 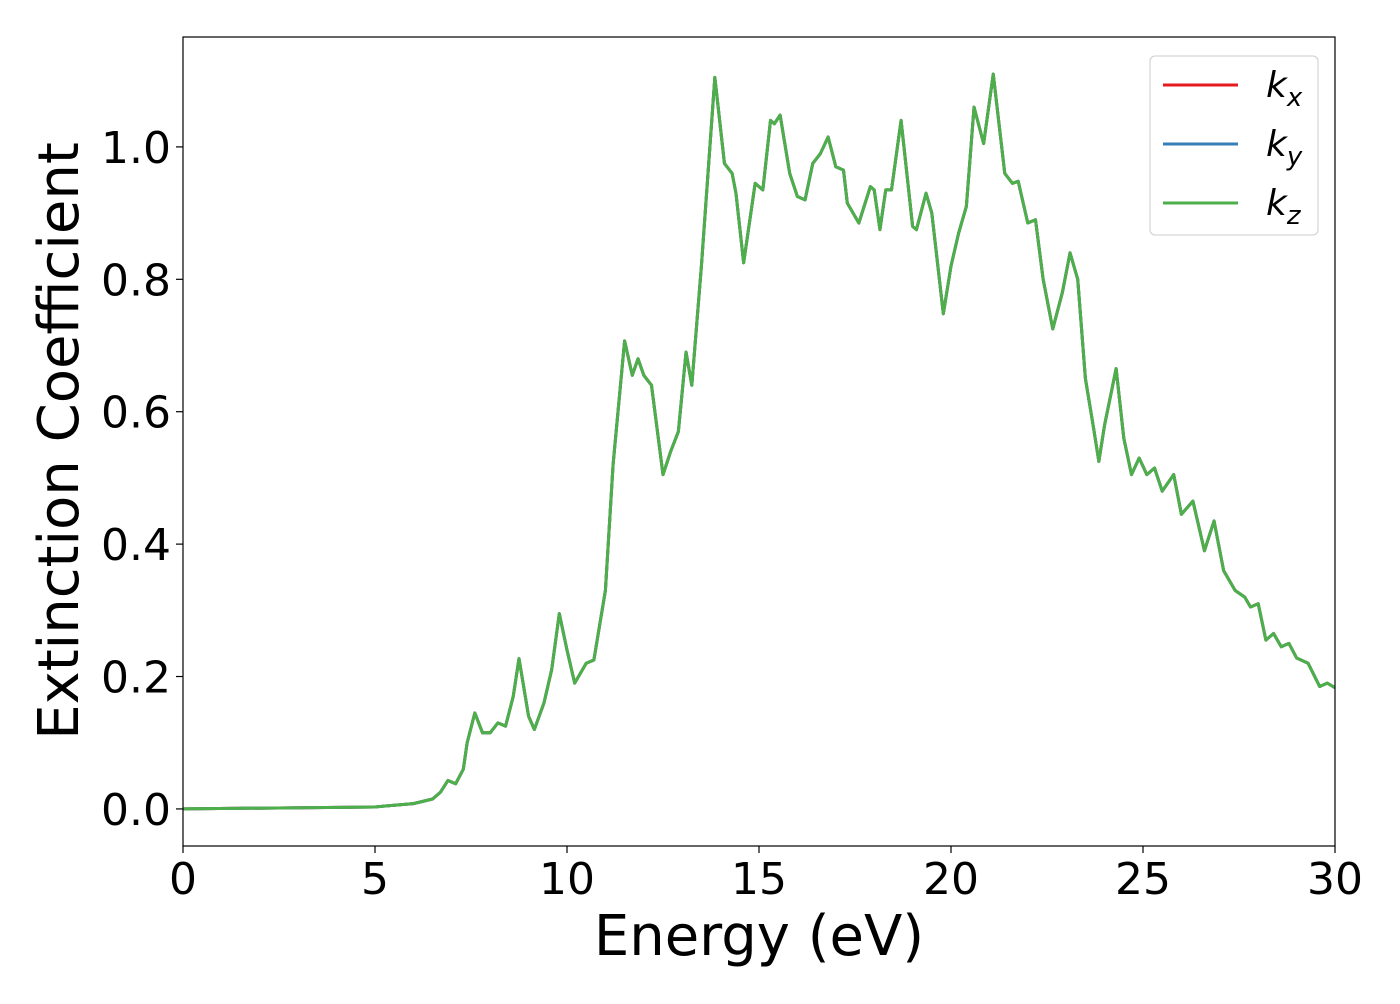 I want to click on y-tick-label: 0.0, so click(x=136, y=810).